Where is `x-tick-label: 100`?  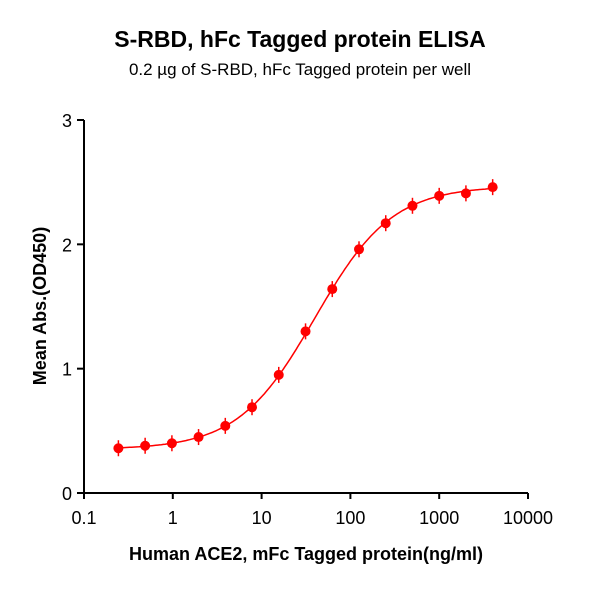 x-tick-label: 100 is located at coordinates (350, 518).